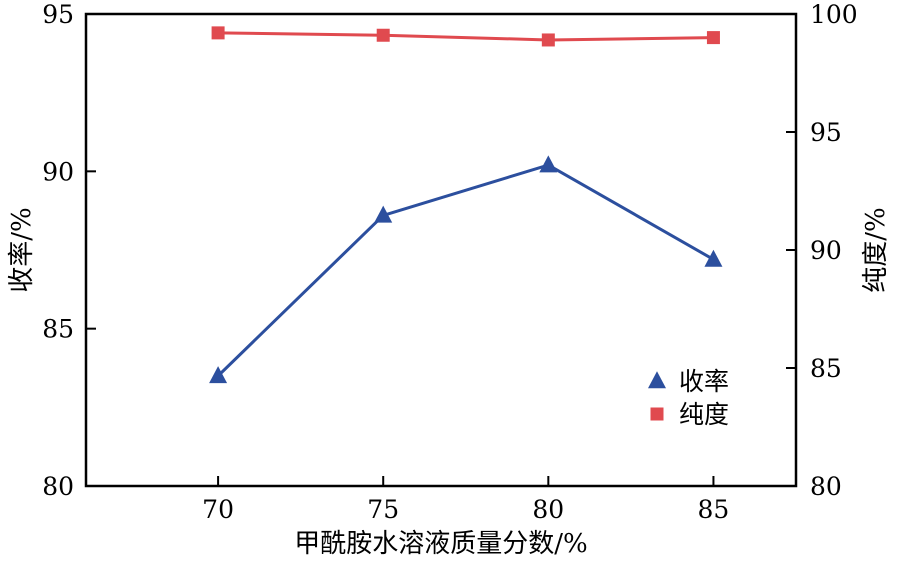  I want to click on x-tick-label: 75, so click(383, 509).